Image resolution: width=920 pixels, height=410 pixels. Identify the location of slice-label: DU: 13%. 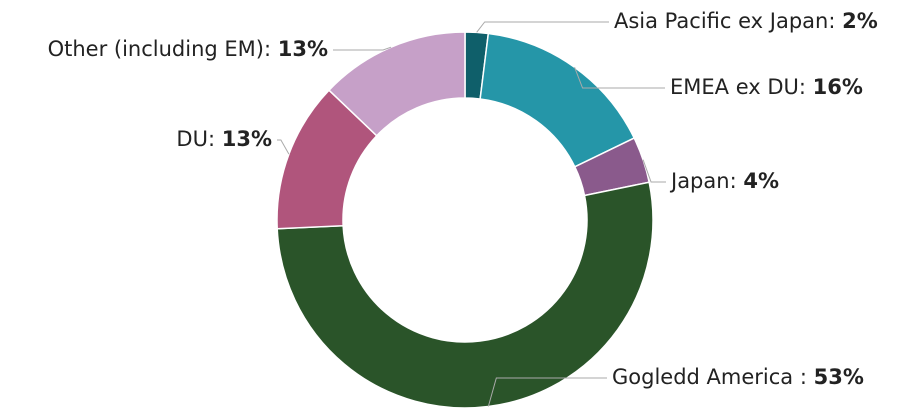
(224, 139).